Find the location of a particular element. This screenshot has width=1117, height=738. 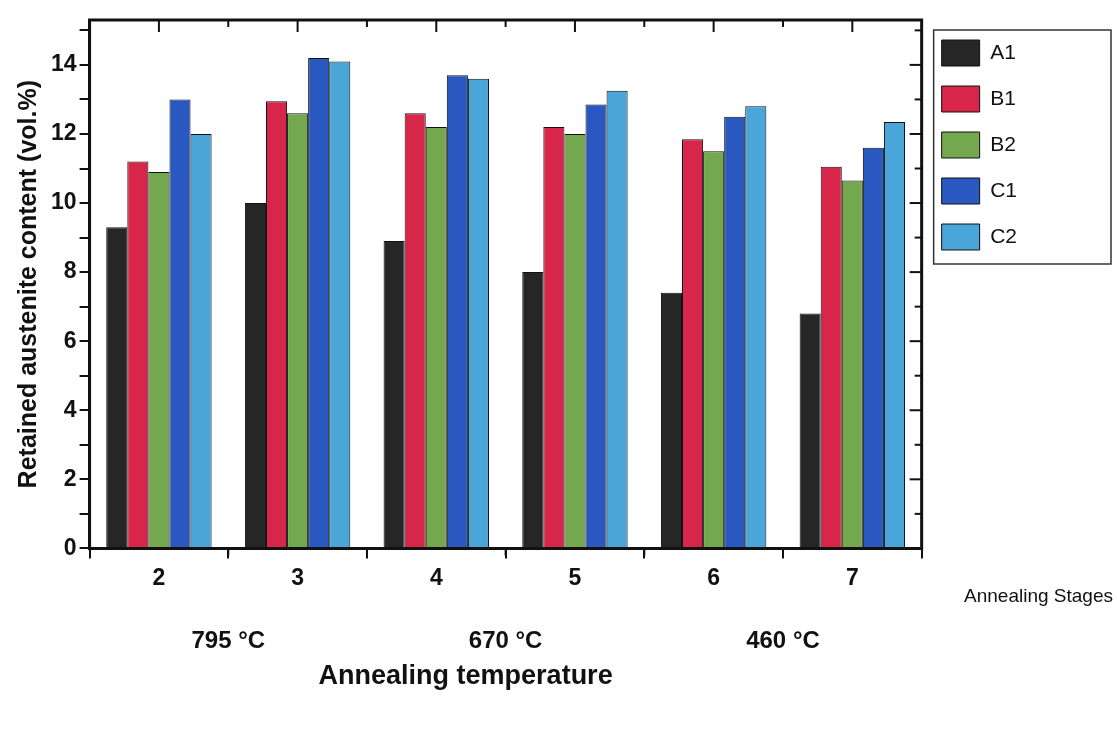

x-tick-label: 2 is located at coordinates (159, 576).